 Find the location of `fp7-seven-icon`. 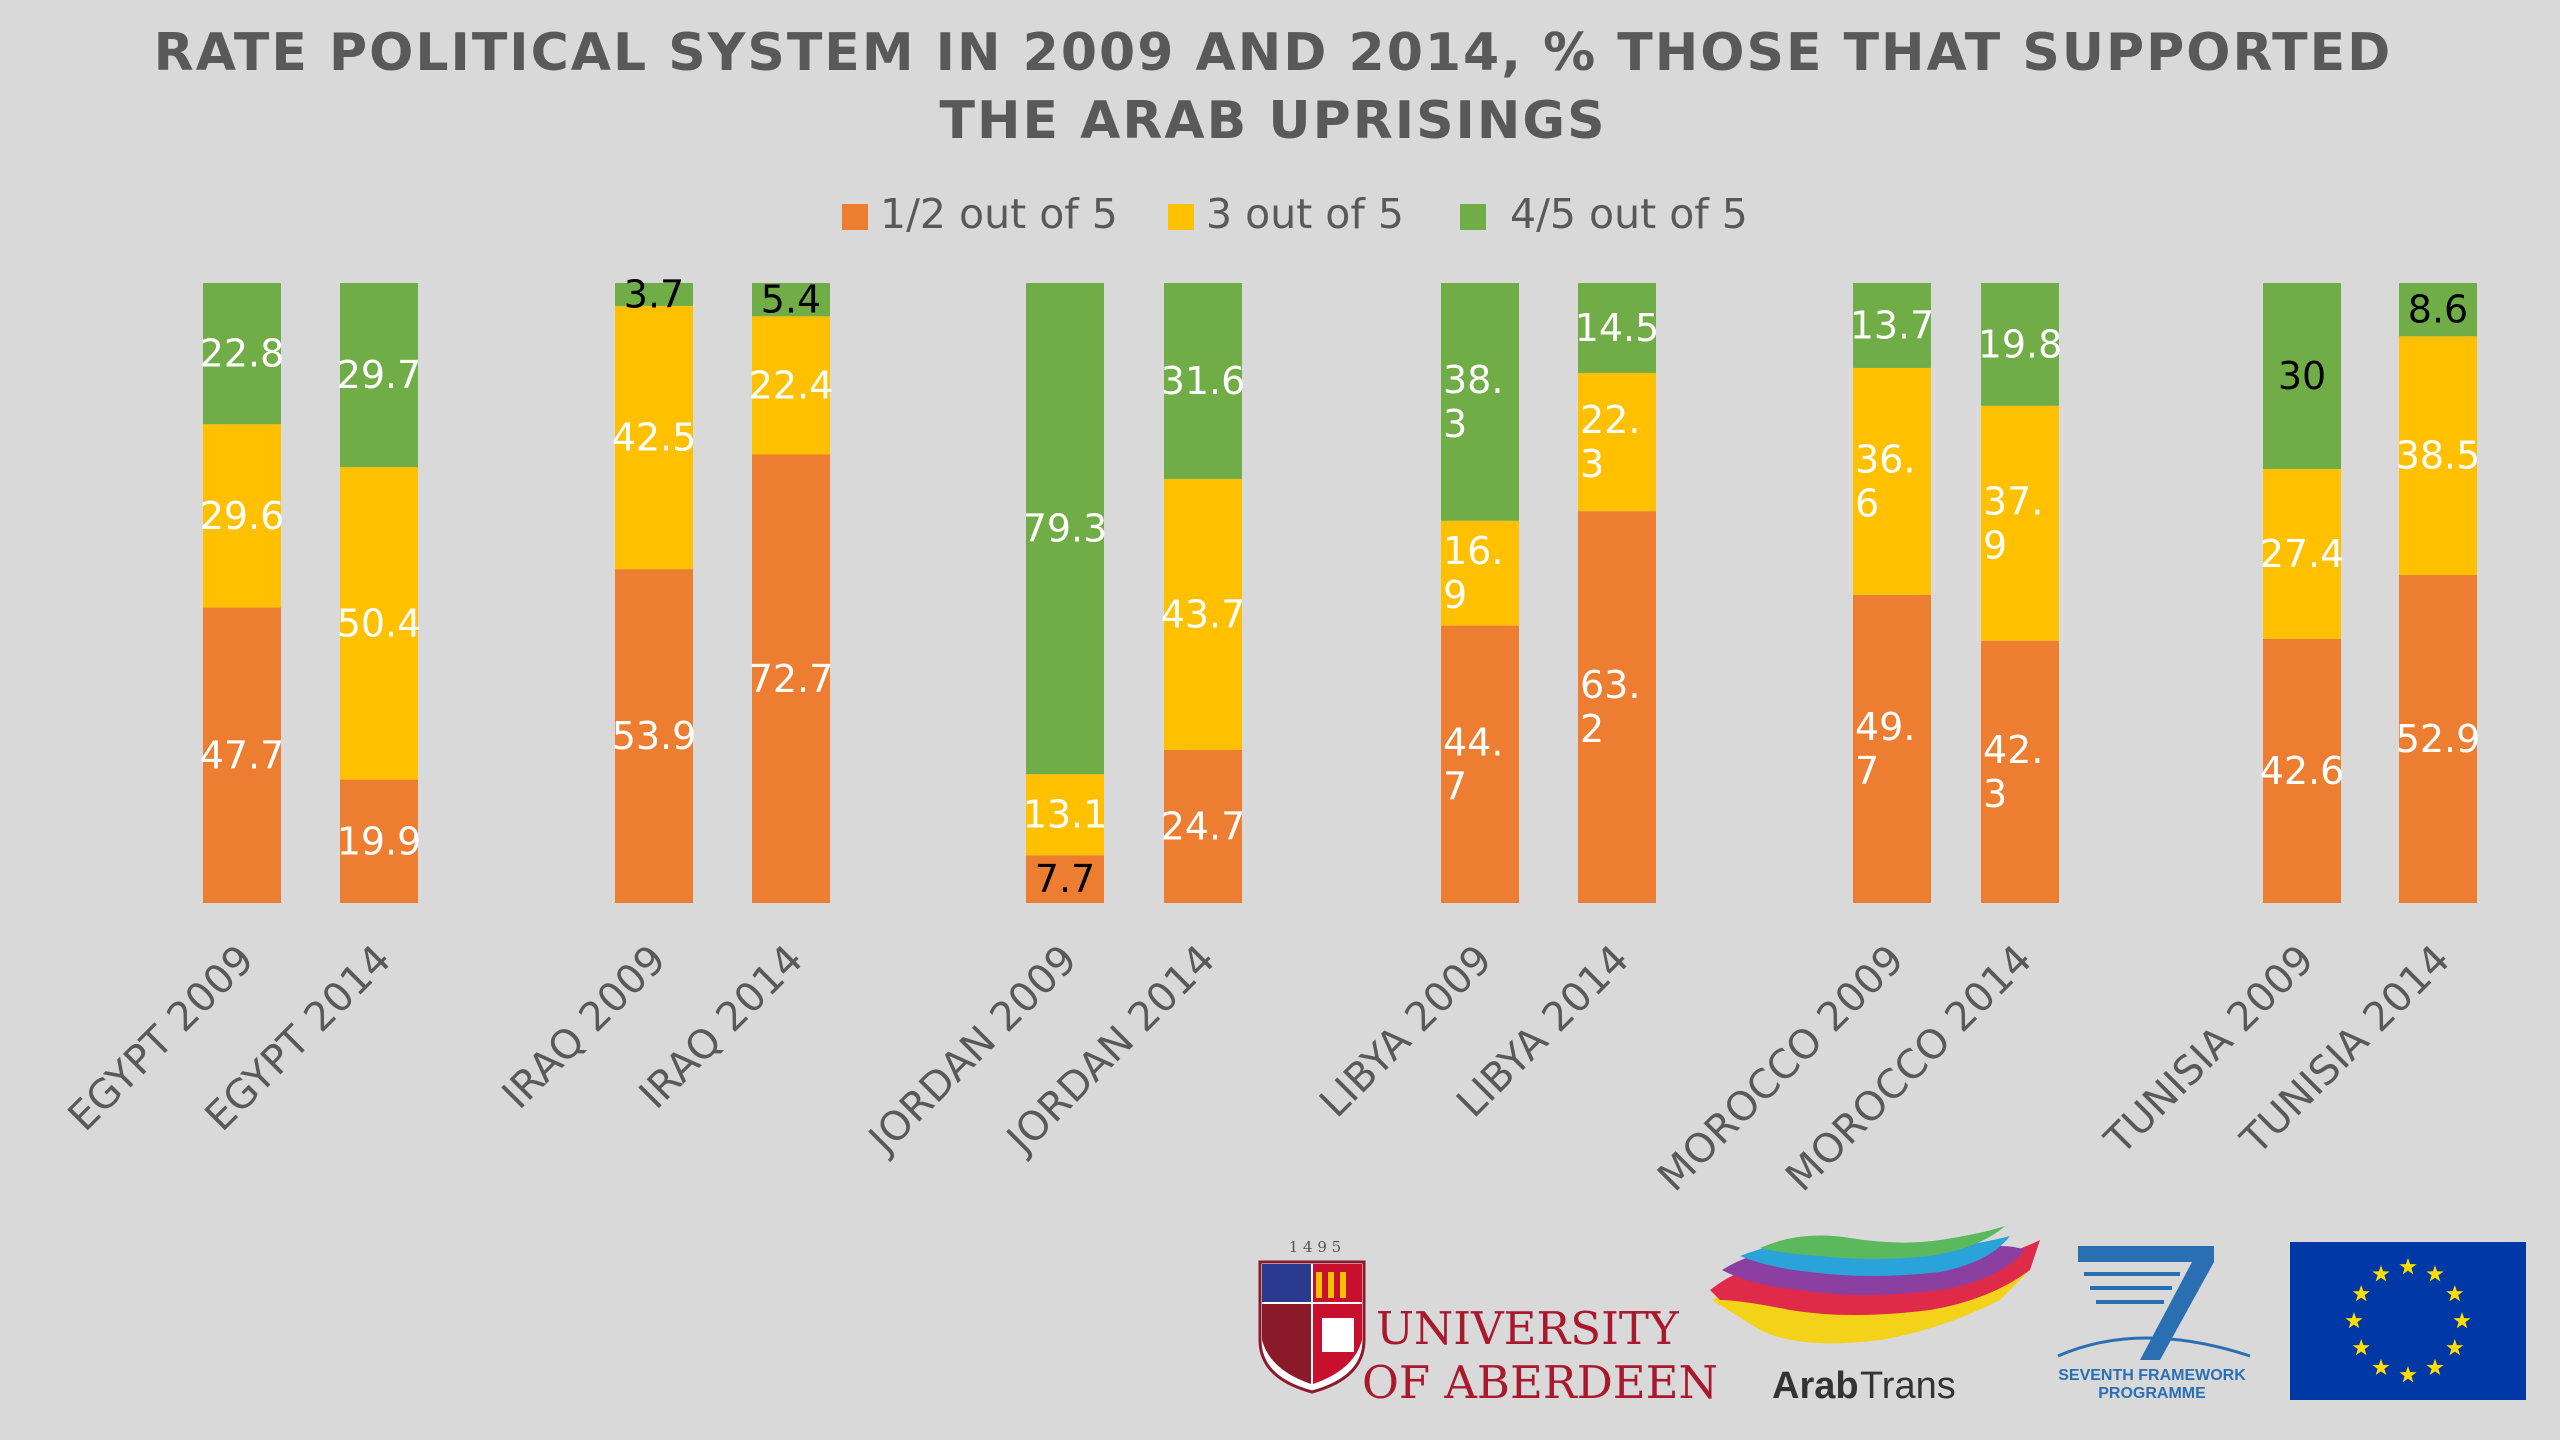

fp7-seven-icon is located at coordinates (2146, 1303).